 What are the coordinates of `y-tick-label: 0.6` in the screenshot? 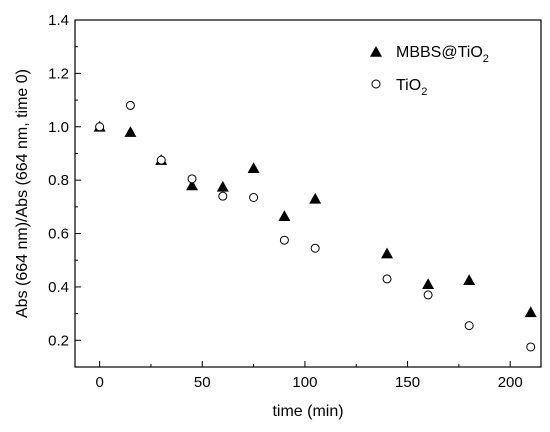 It's located at (58, 234).